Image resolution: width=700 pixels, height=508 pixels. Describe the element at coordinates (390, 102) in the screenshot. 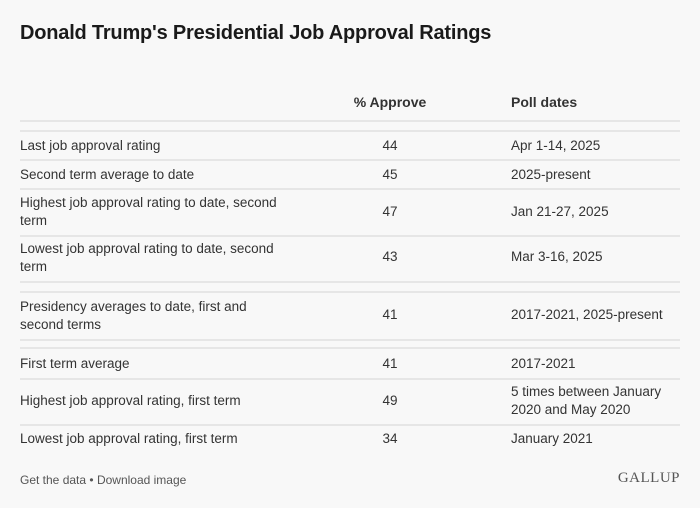

I see `column-header-approve: % Approve` at that location.